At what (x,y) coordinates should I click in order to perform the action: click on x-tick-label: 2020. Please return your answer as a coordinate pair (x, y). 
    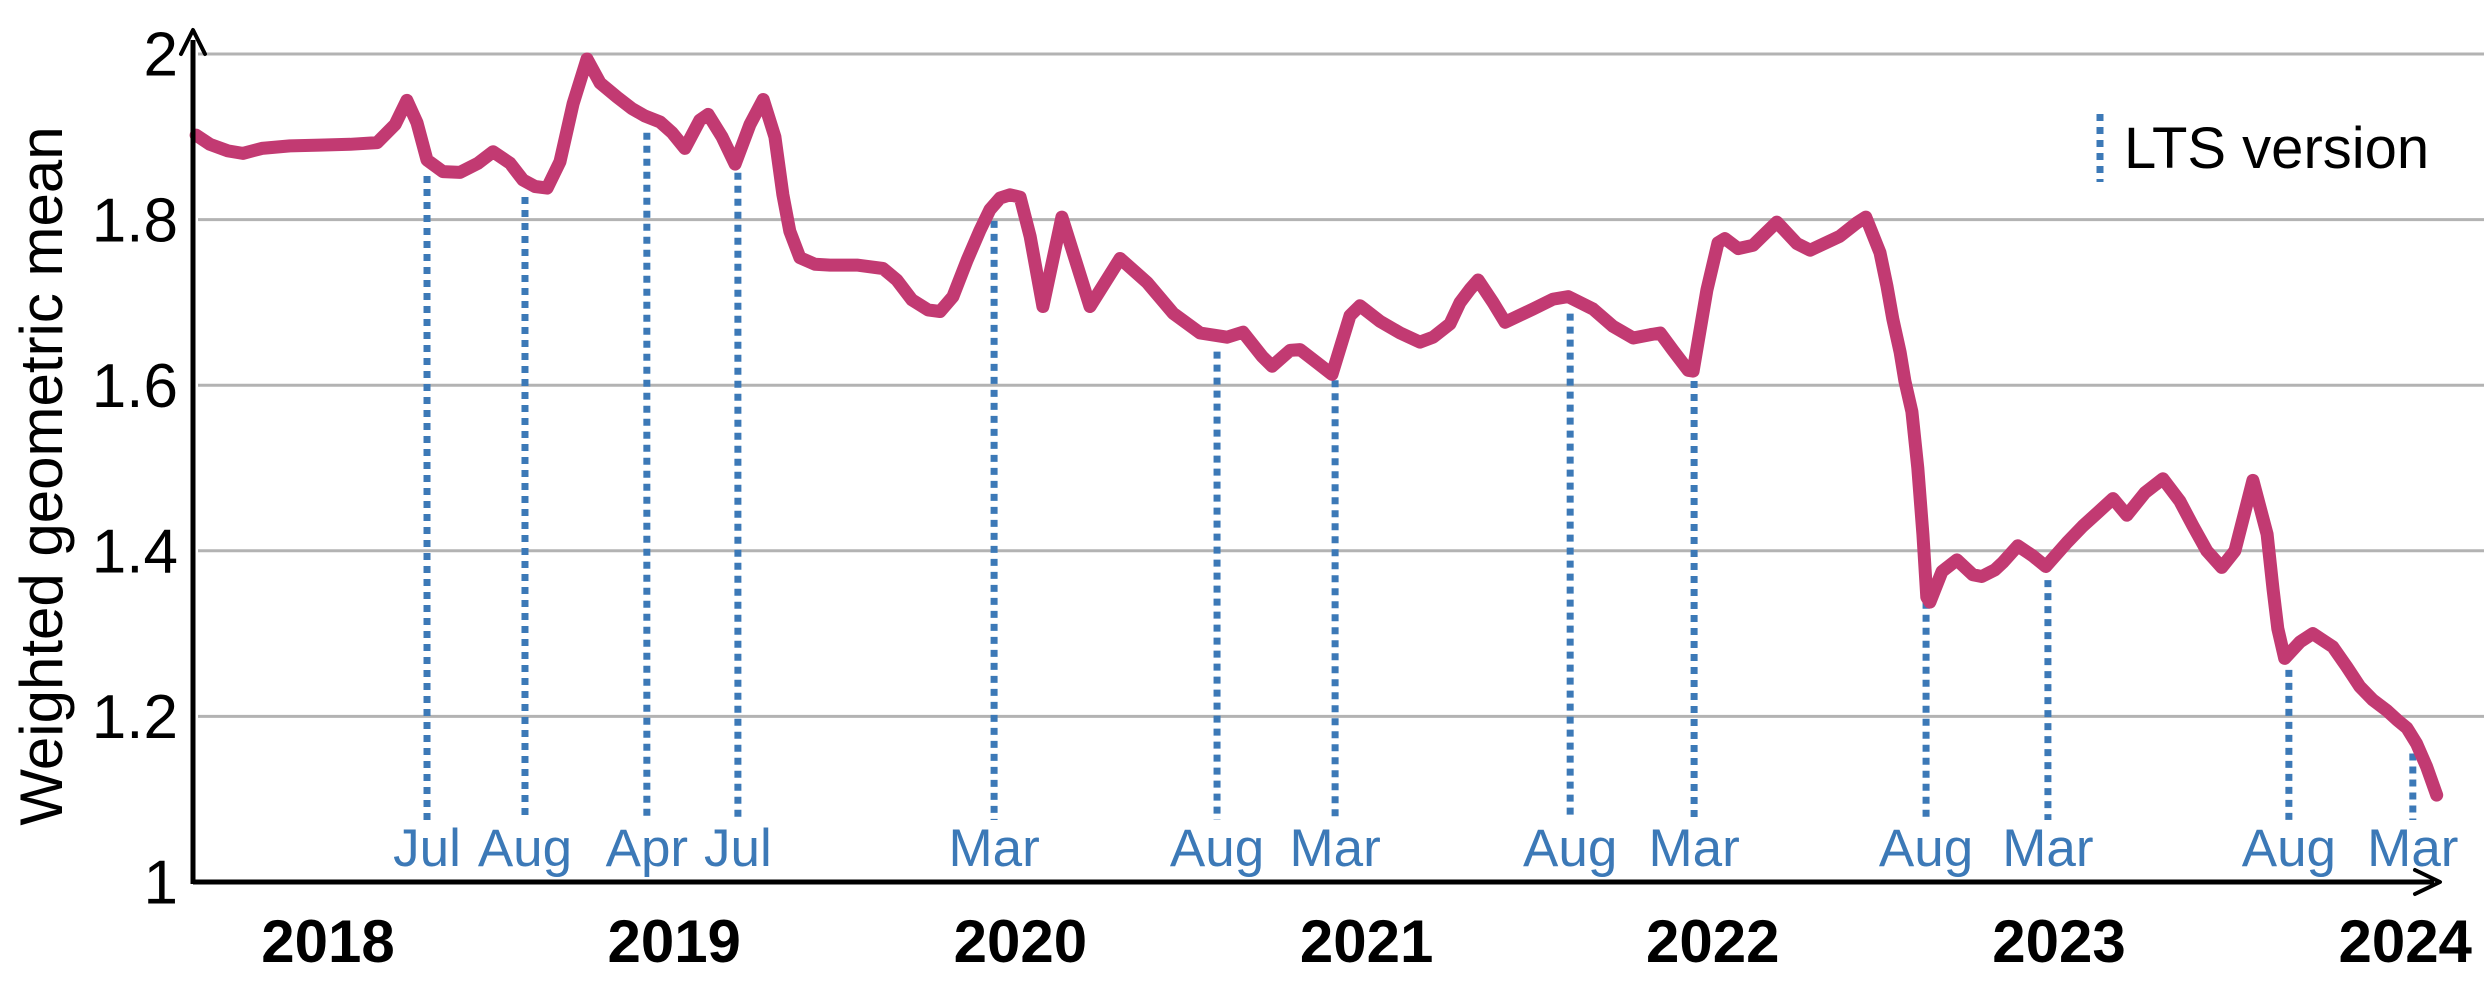
    Looking at the image, I should click on (1020, 941).